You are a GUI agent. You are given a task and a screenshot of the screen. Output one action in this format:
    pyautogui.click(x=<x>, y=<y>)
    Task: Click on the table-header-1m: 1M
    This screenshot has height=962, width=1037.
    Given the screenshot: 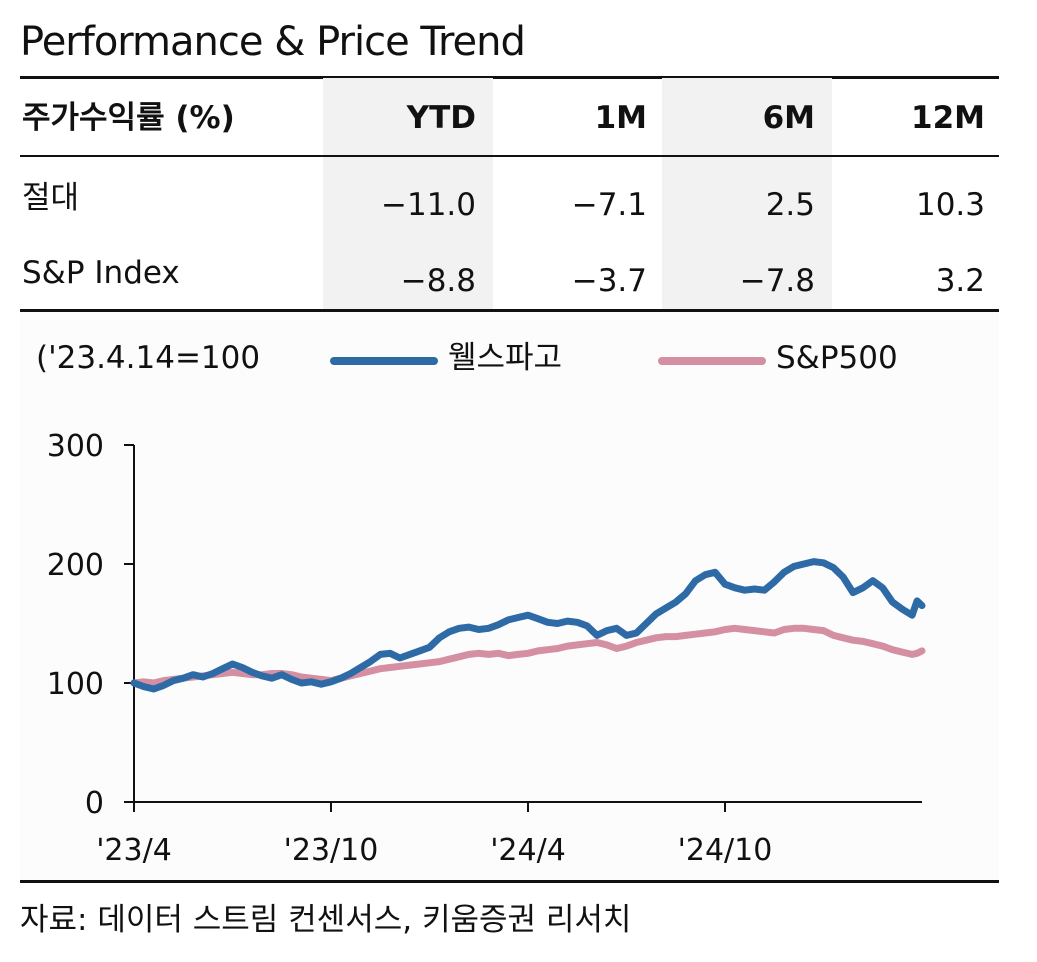 What is the action you would take?
    pyautogui.click(x=620, y=118)
    